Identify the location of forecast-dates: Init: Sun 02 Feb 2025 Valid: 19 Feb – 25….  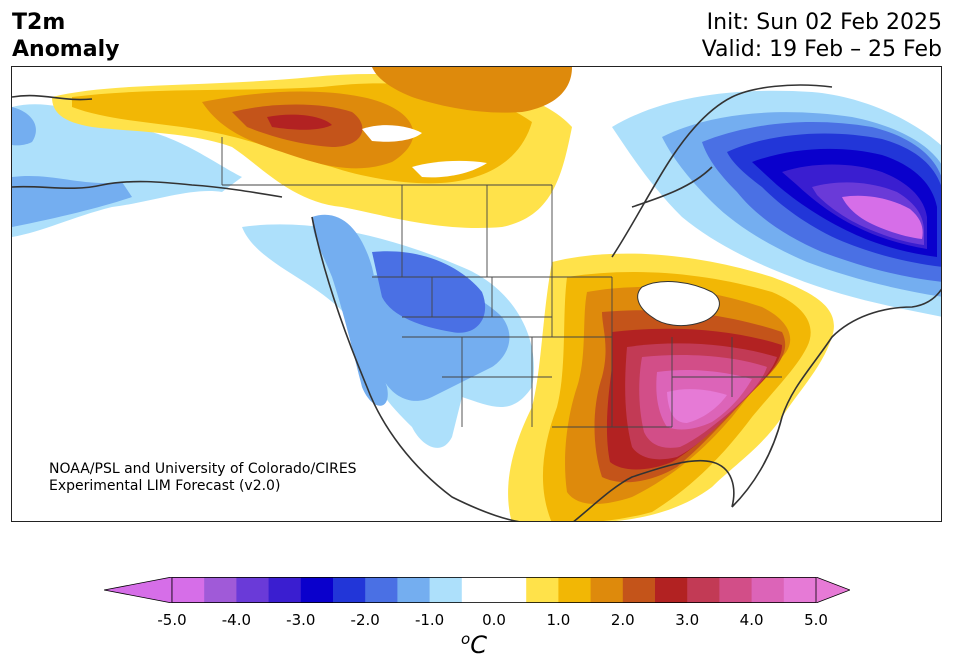
(822, 36).